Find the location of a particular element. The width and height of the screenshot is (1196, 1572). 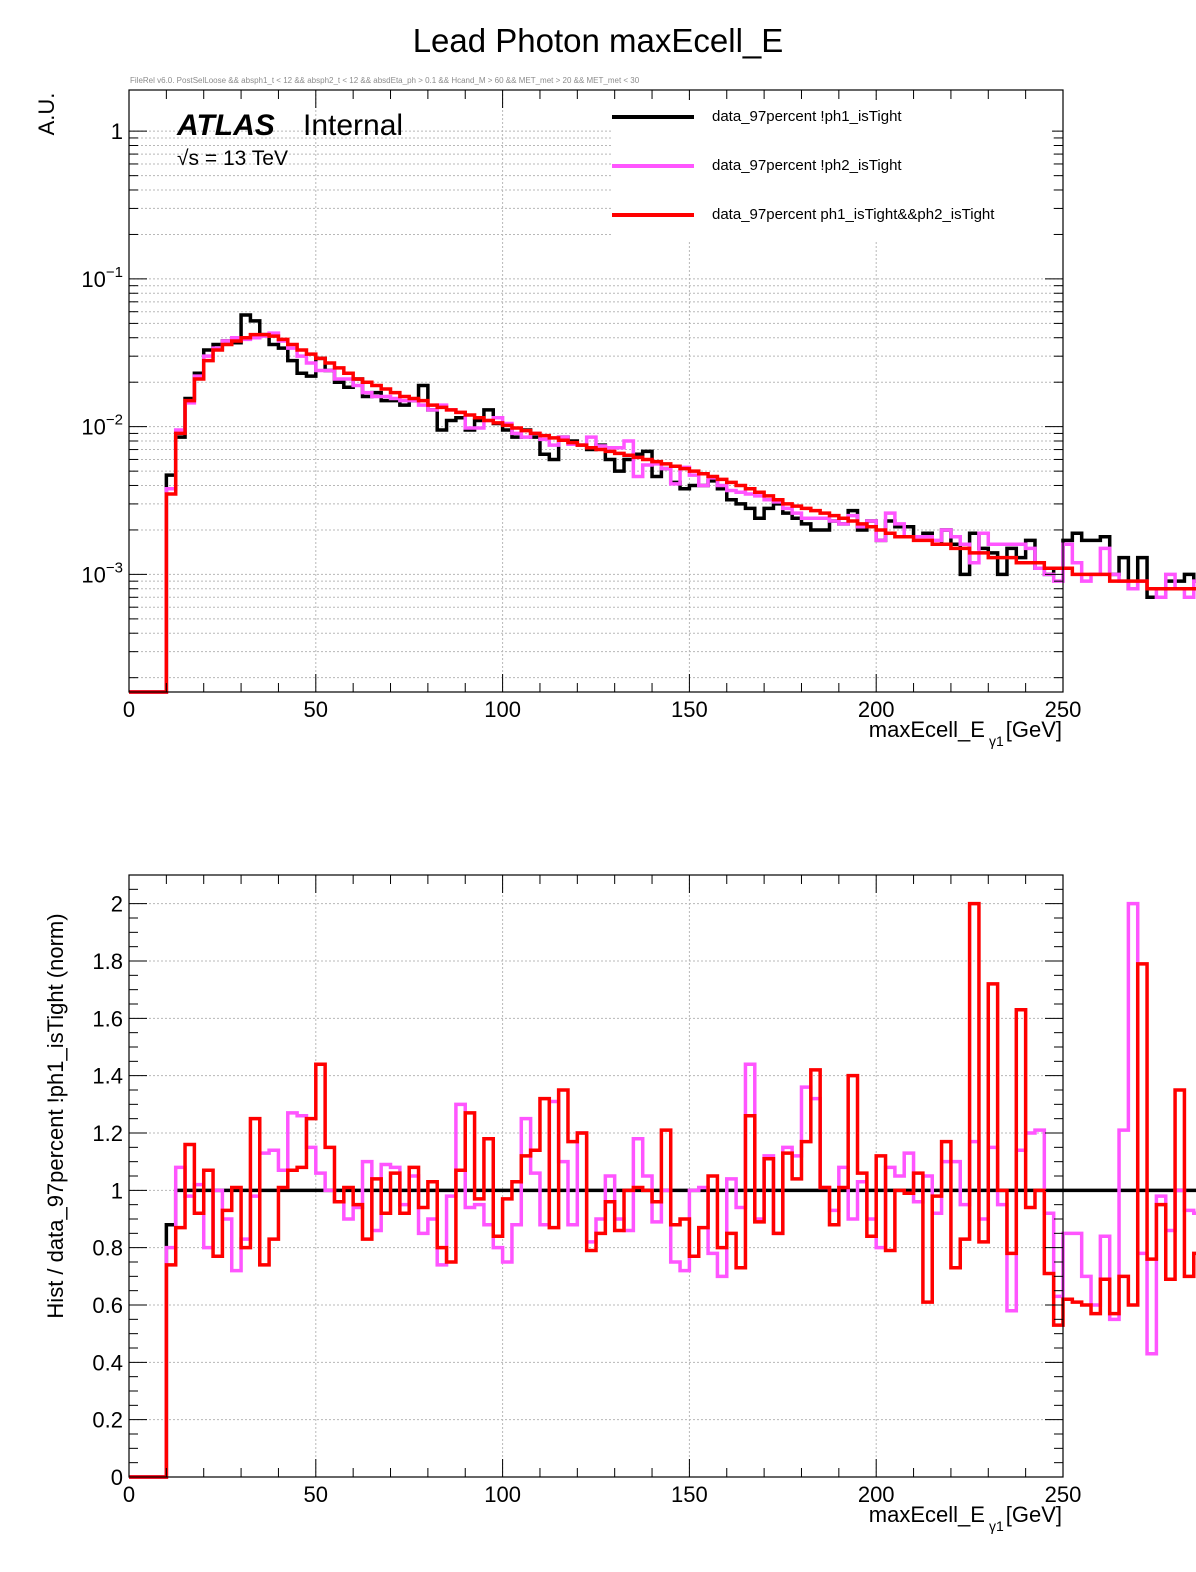

bottom-y-tick-label-4: 0.8 is located at coordinates (107, 1248).